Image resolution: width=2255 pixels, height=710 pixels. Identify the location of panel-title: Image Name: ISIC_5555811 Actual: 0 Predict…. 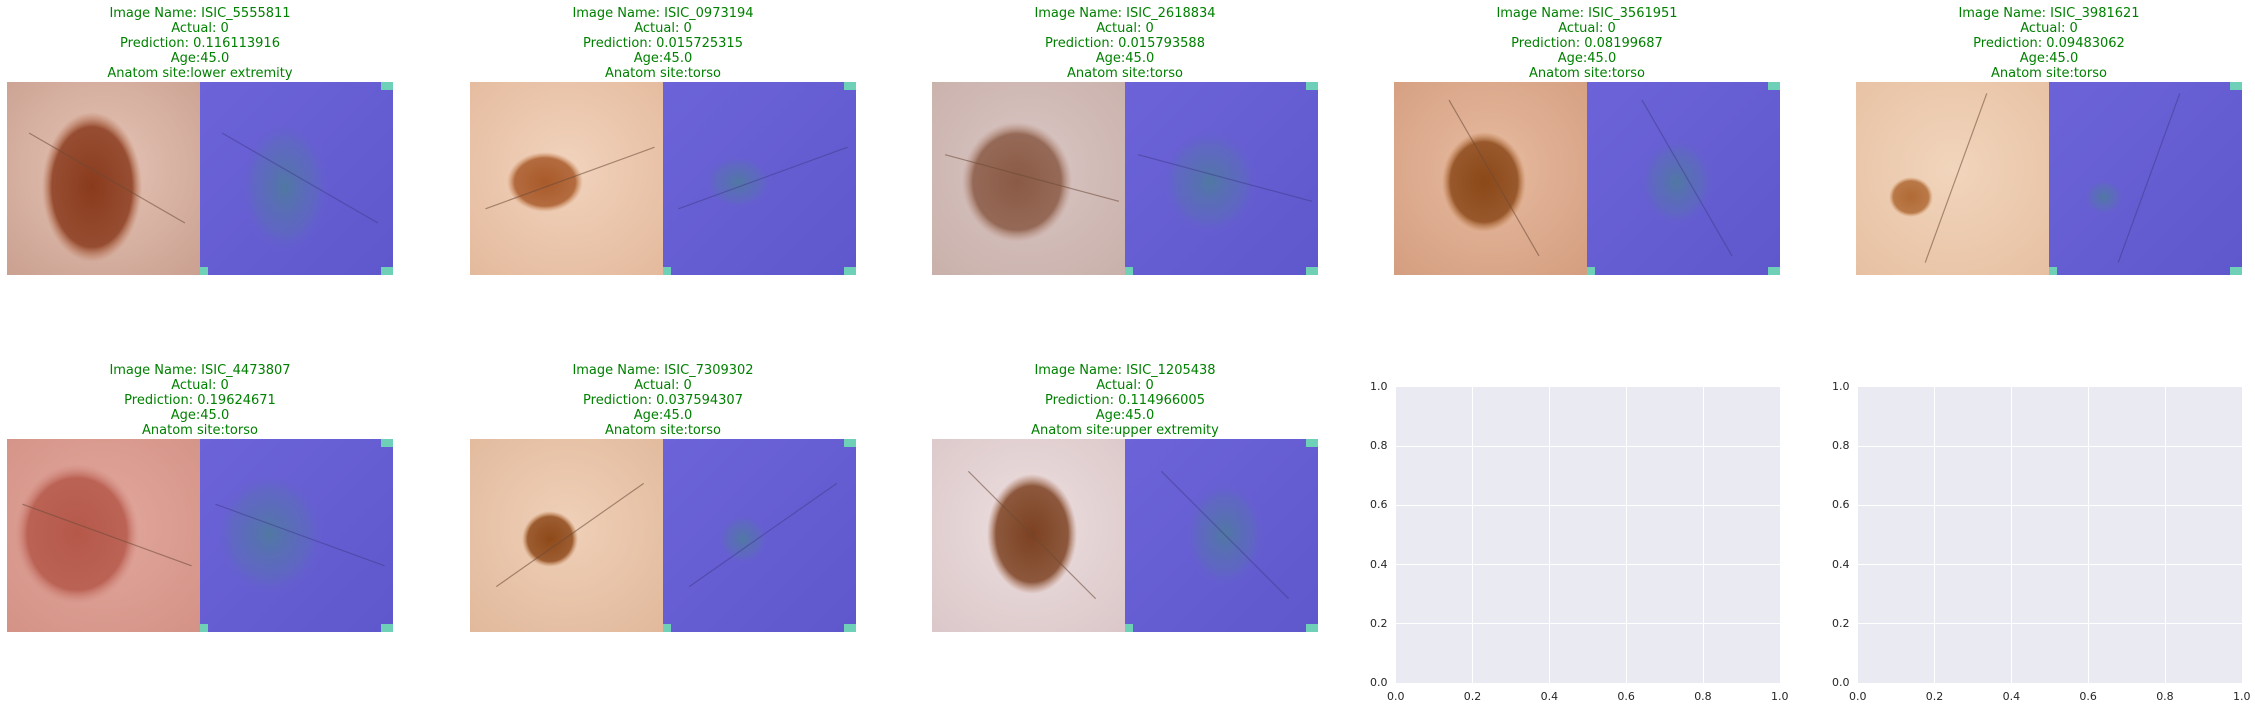
(200, 43).